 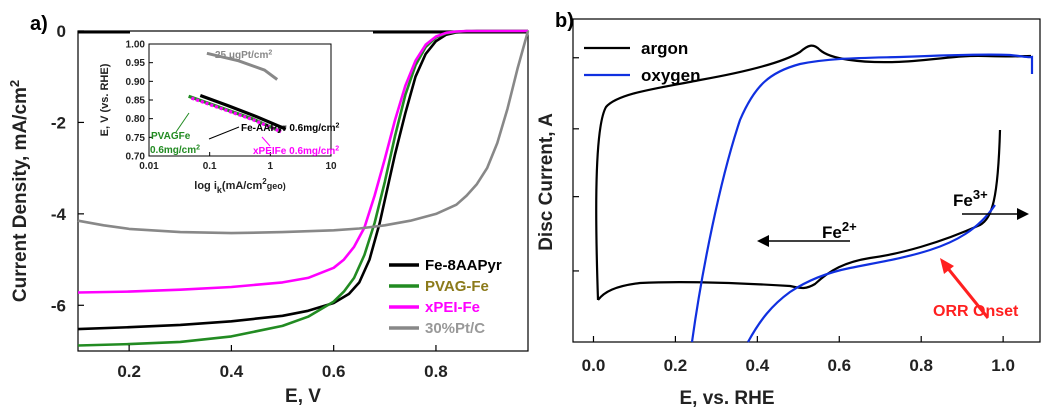 I want to click on fe2-label: Fe2+, so click(x=839, y=230).